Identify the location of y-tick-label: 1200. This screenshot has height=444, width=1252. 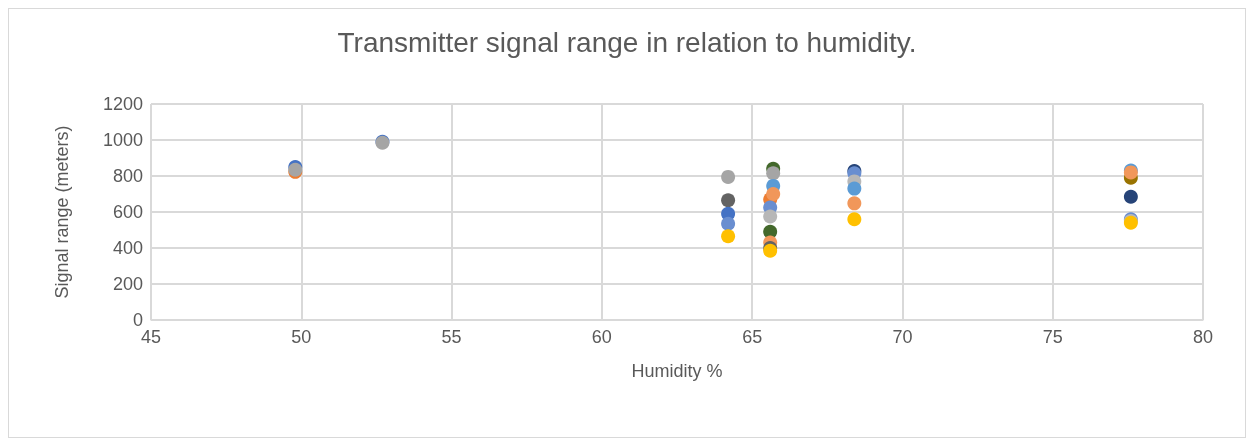
(122, 104).